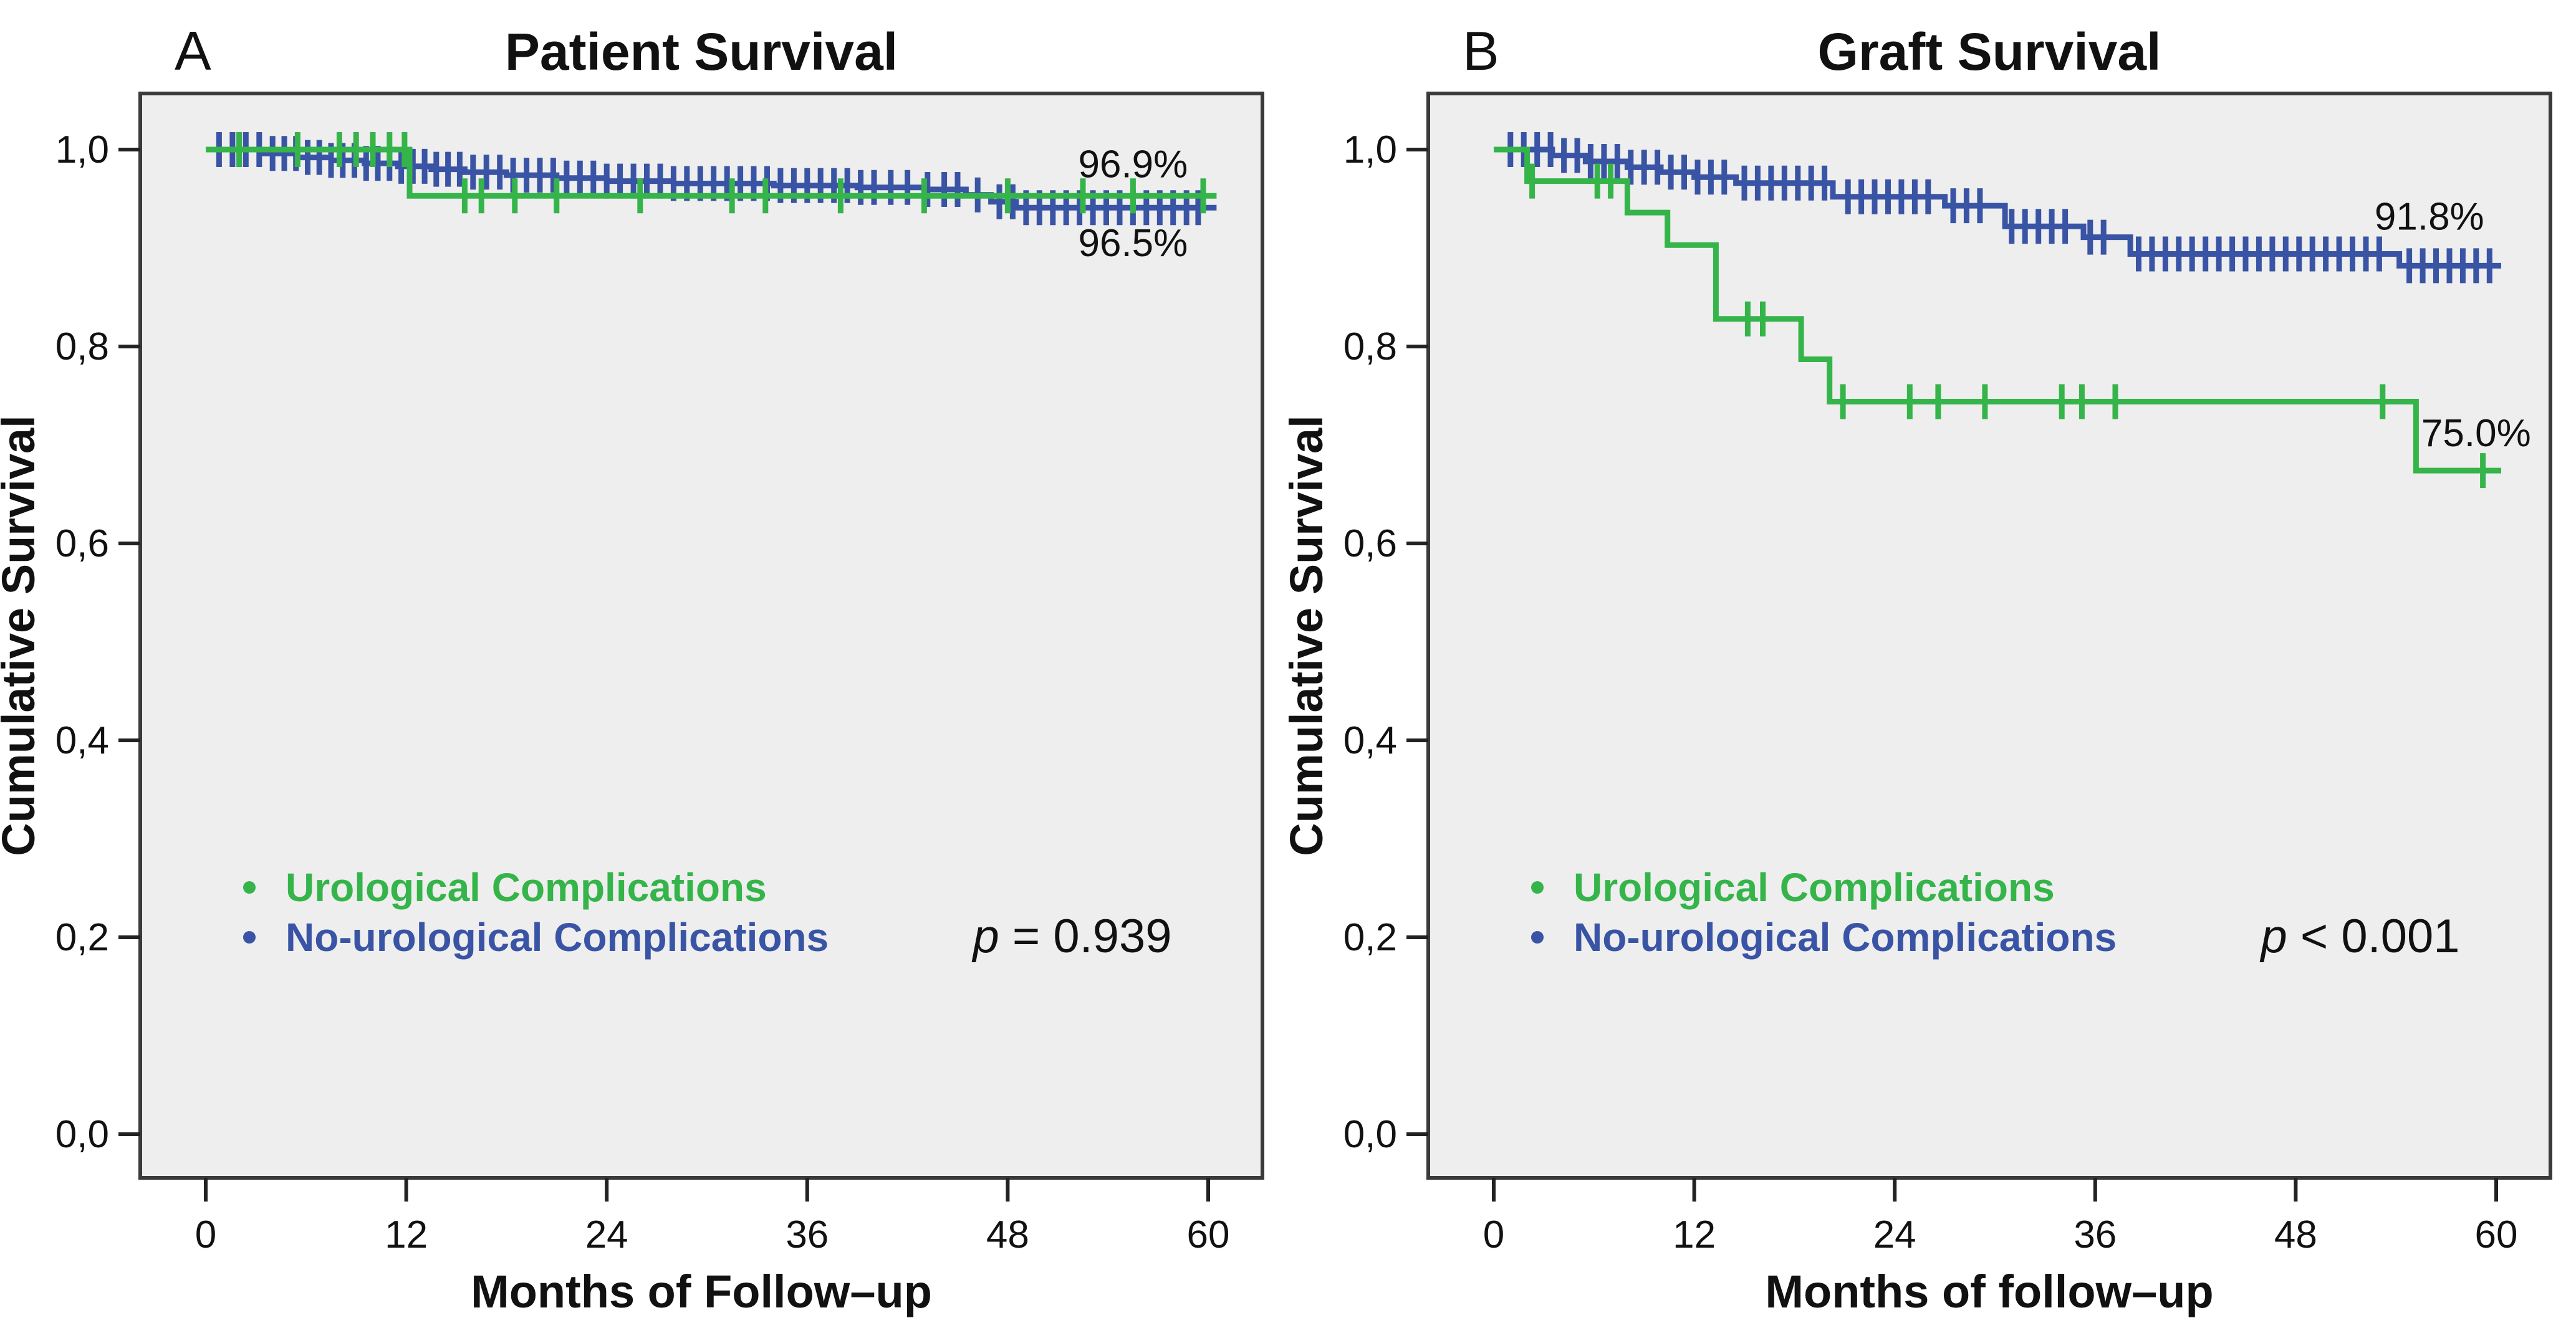 The image size is (2576, 1338). I want to click on p-value-number: < 0.001, so click(2373, 936).